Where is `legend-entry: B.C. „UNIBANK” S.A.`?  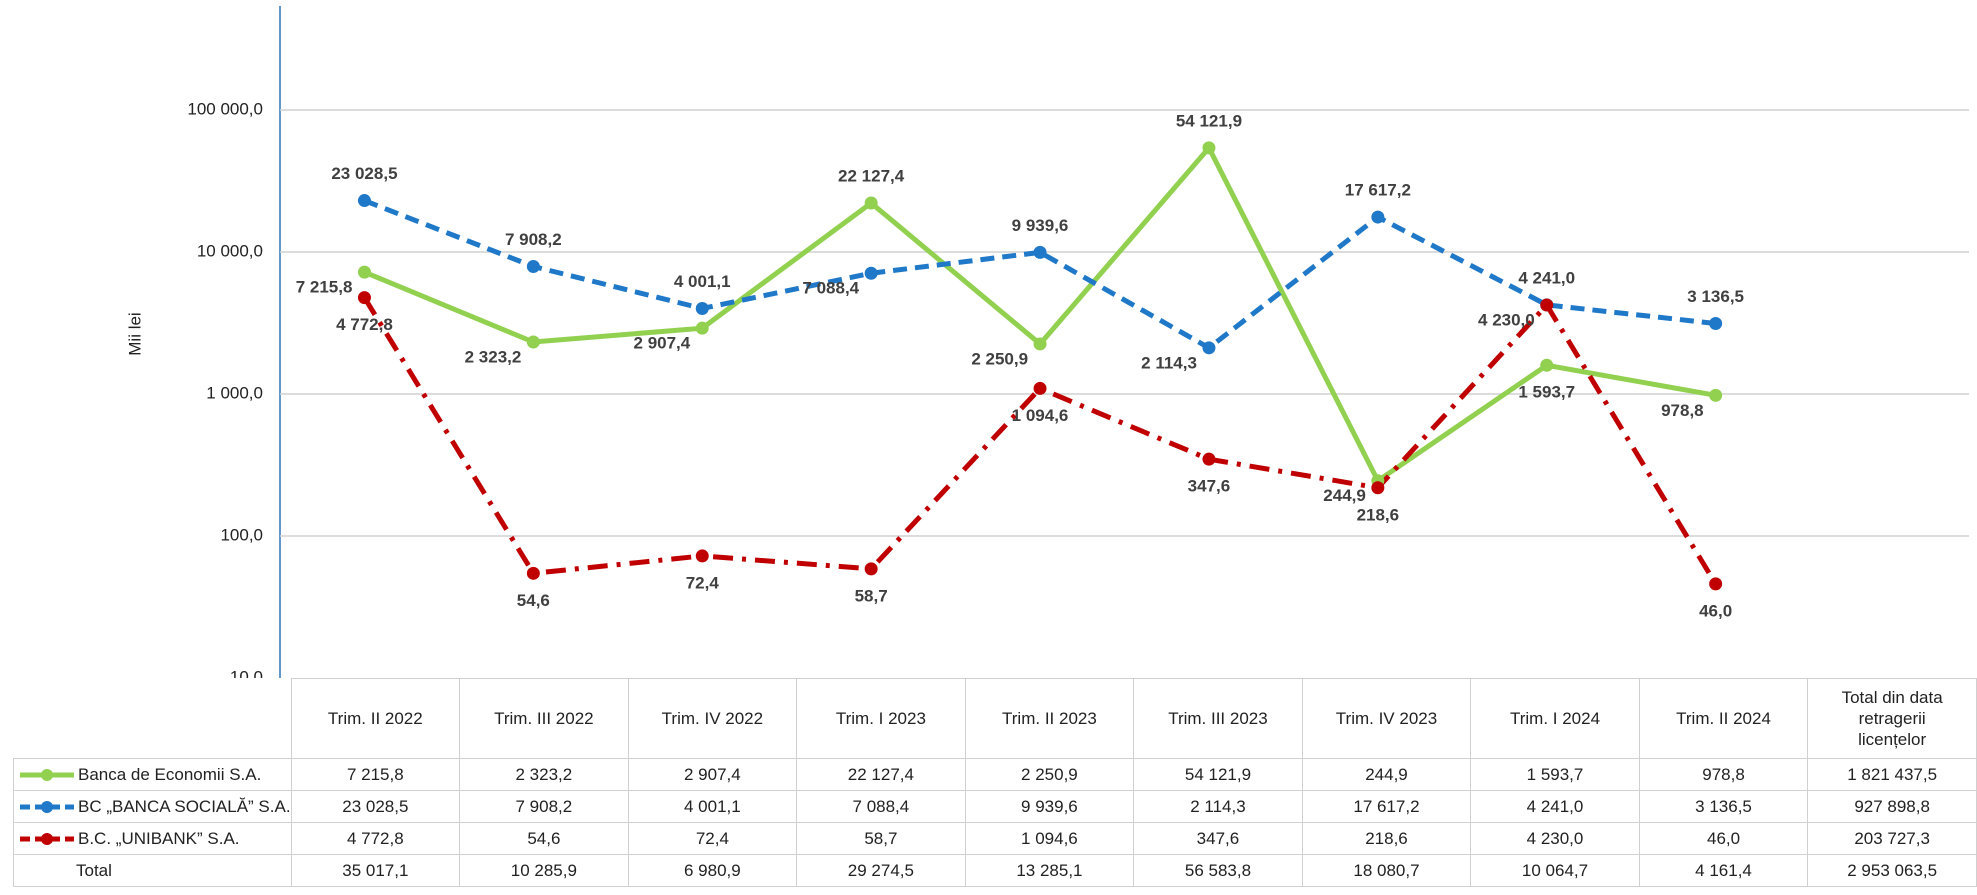
legend-entry: B.C. „UNIBANK” S.A. is located at coordinates (152, 838).